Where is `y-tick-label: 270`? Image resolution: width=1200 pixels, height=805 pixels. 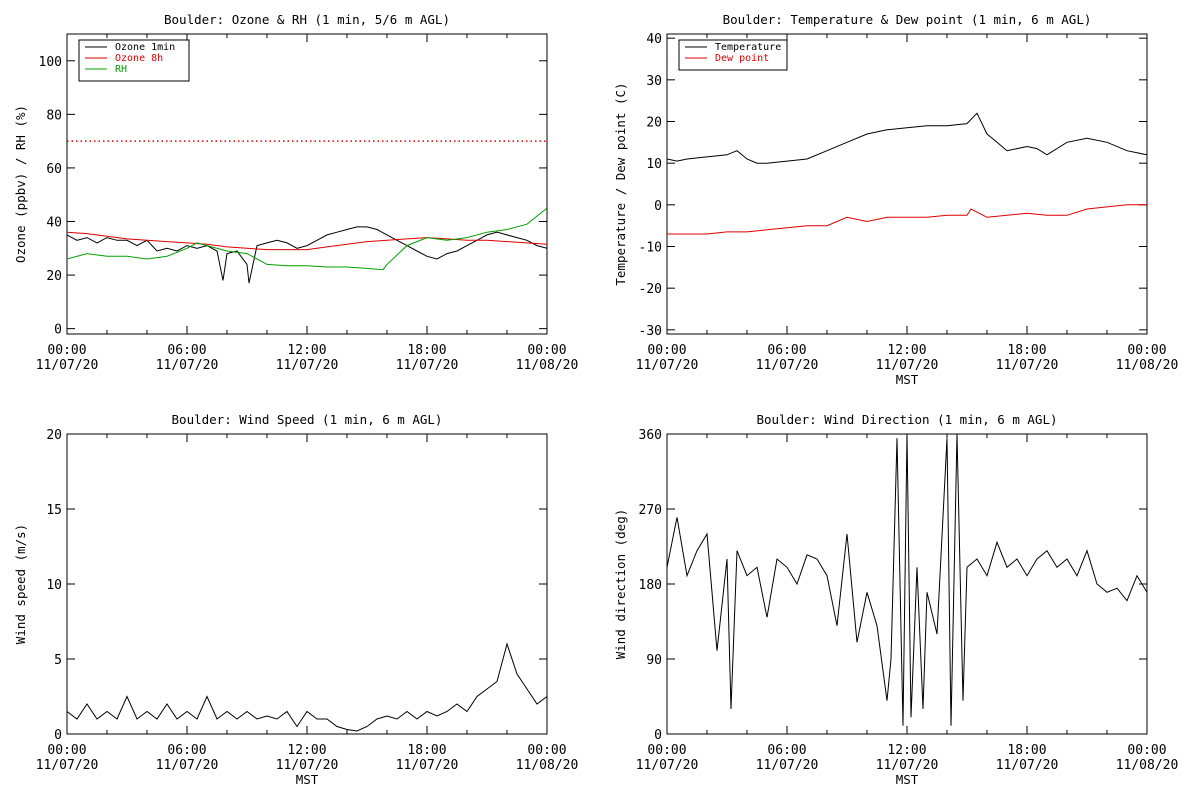
y-tick-label: 270 is located at coordinates (650, 510).